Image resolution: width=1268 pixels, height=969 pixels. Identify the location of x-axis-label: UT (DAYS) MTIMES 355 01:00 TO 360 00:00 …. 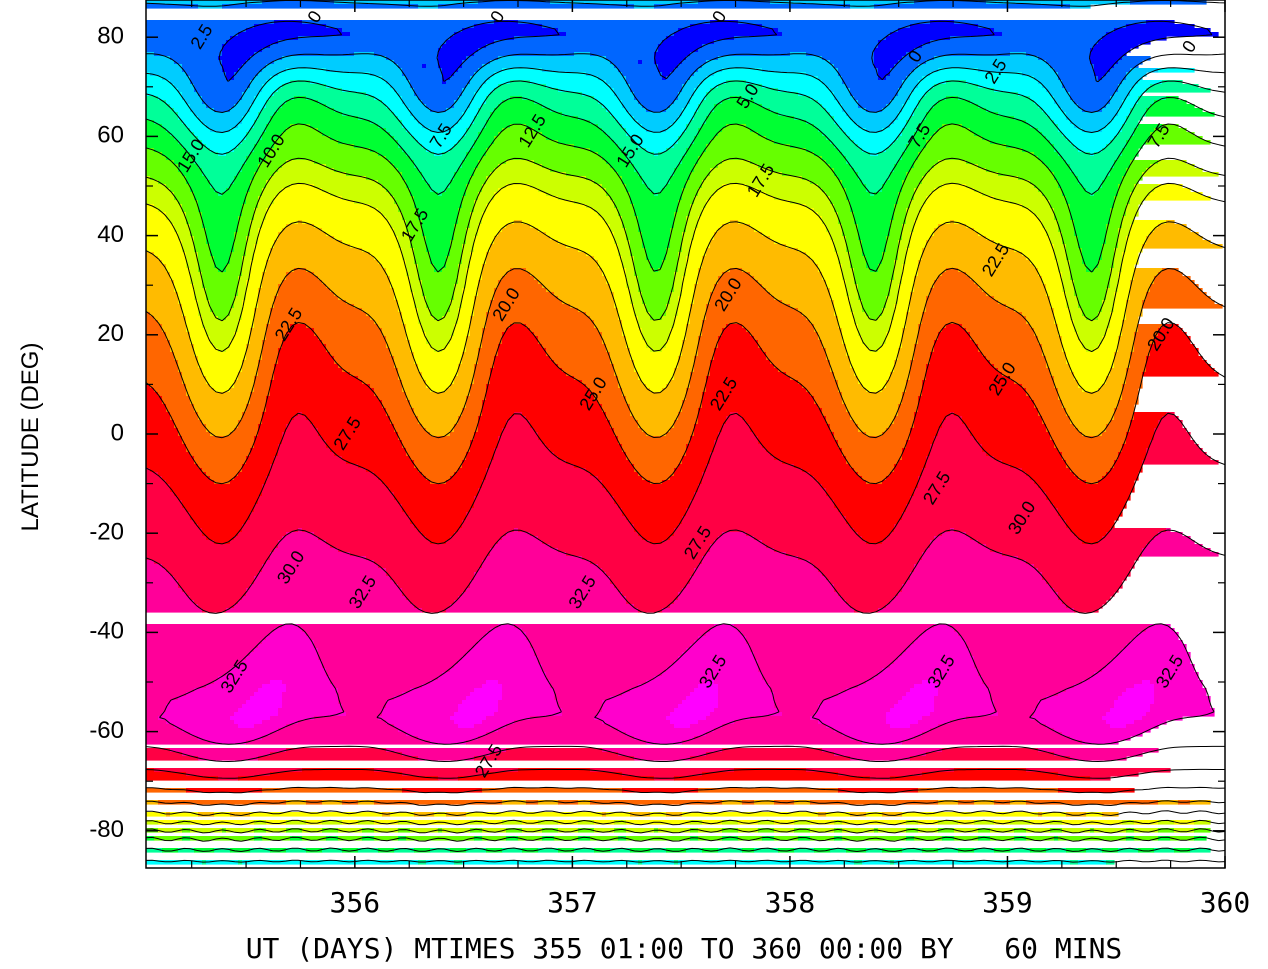
(684, 948).